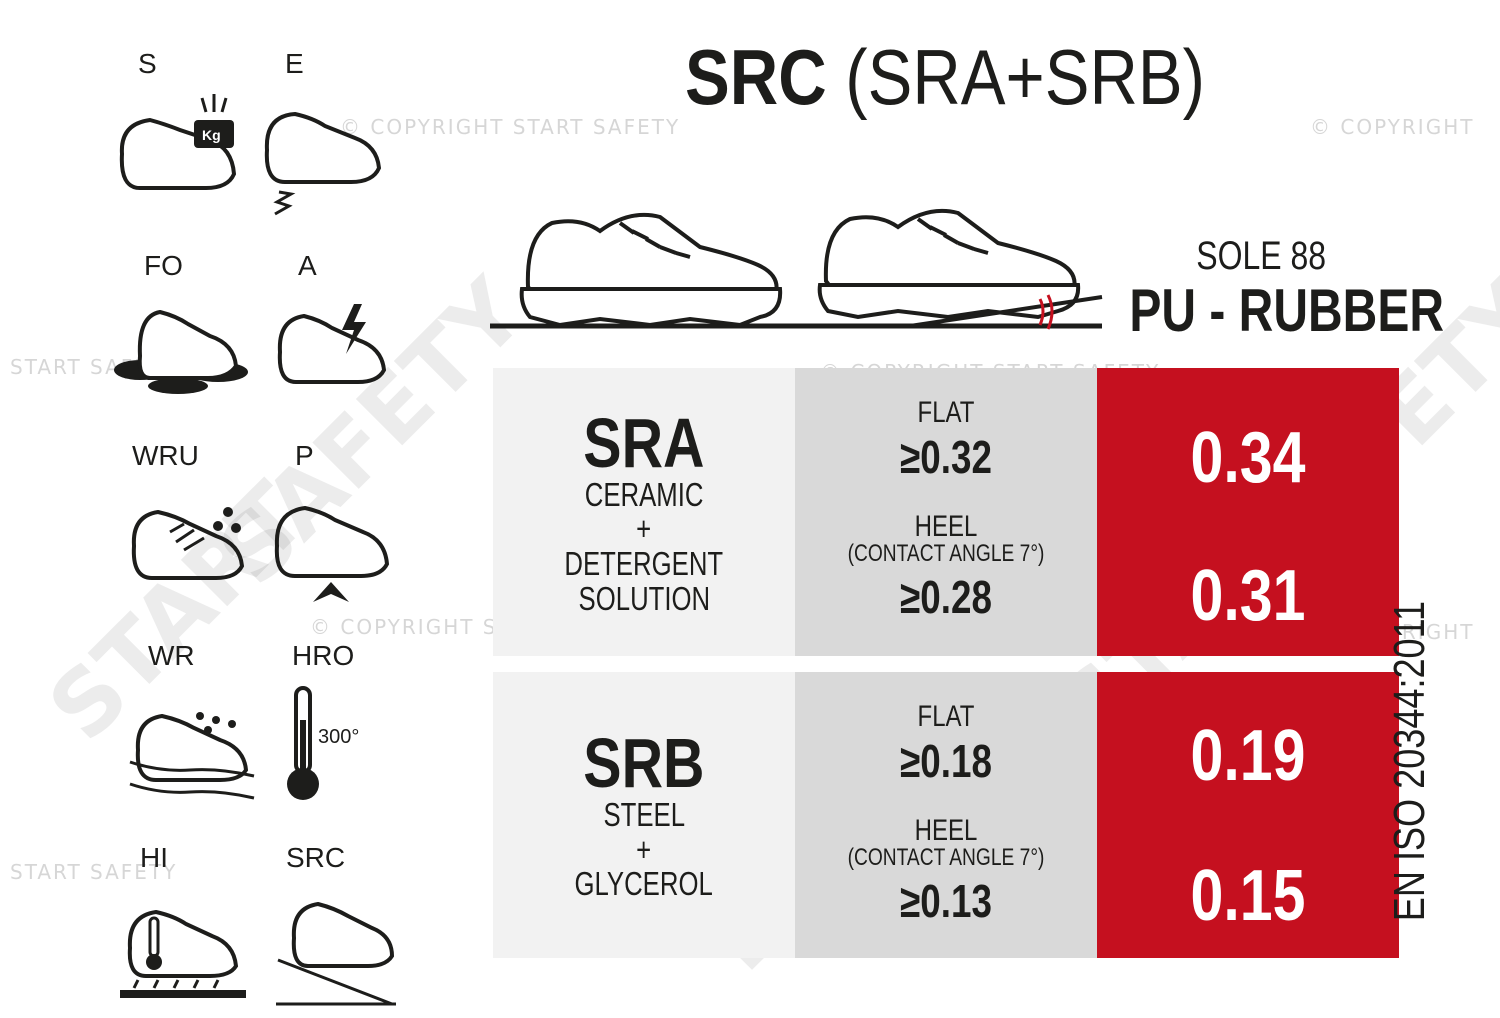 The image size is (1500, 1018). I want to click on sole-type: PU - RUBBER, so click(1287, 310).